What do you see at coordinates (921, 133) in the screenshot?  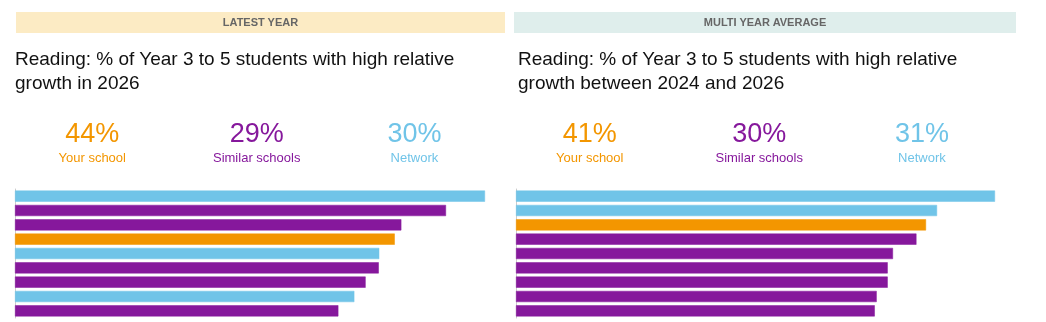 I see `text: 31%` at bounding box center [921, 133].